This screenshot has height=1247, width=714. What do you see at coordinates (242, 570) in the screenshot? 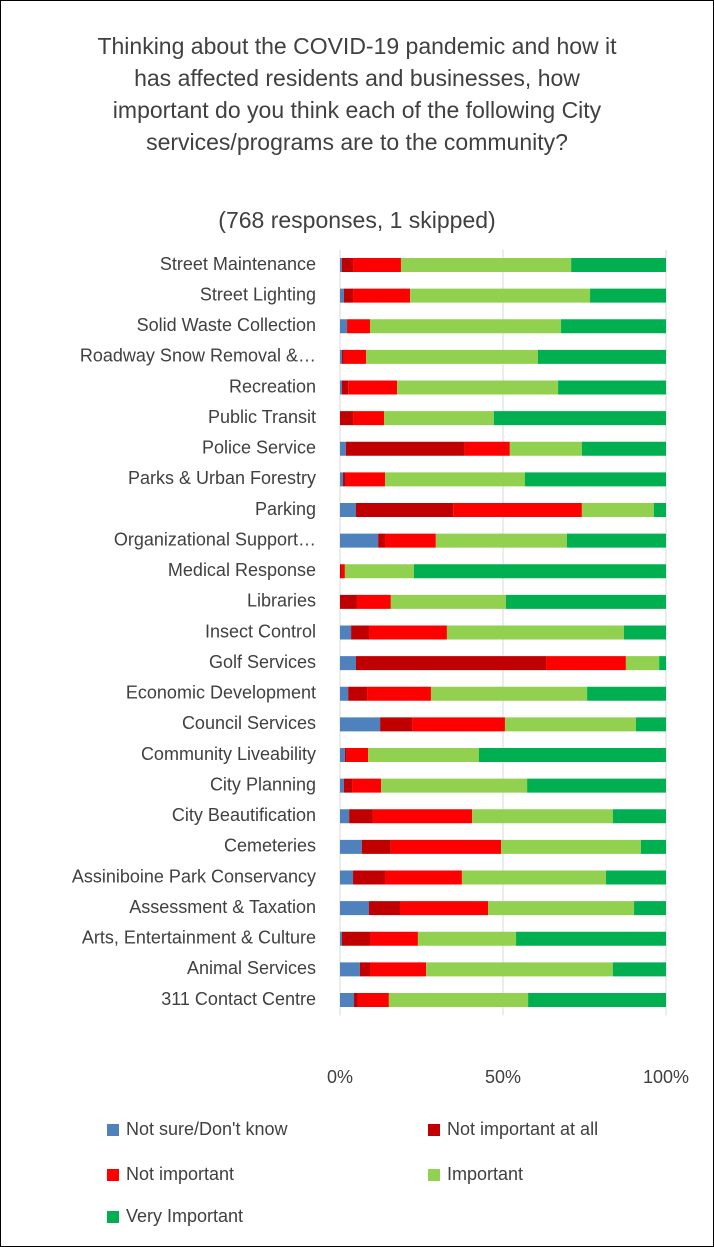
I see `y-tick-label: Medical Response` at bounding box center [242, 570].